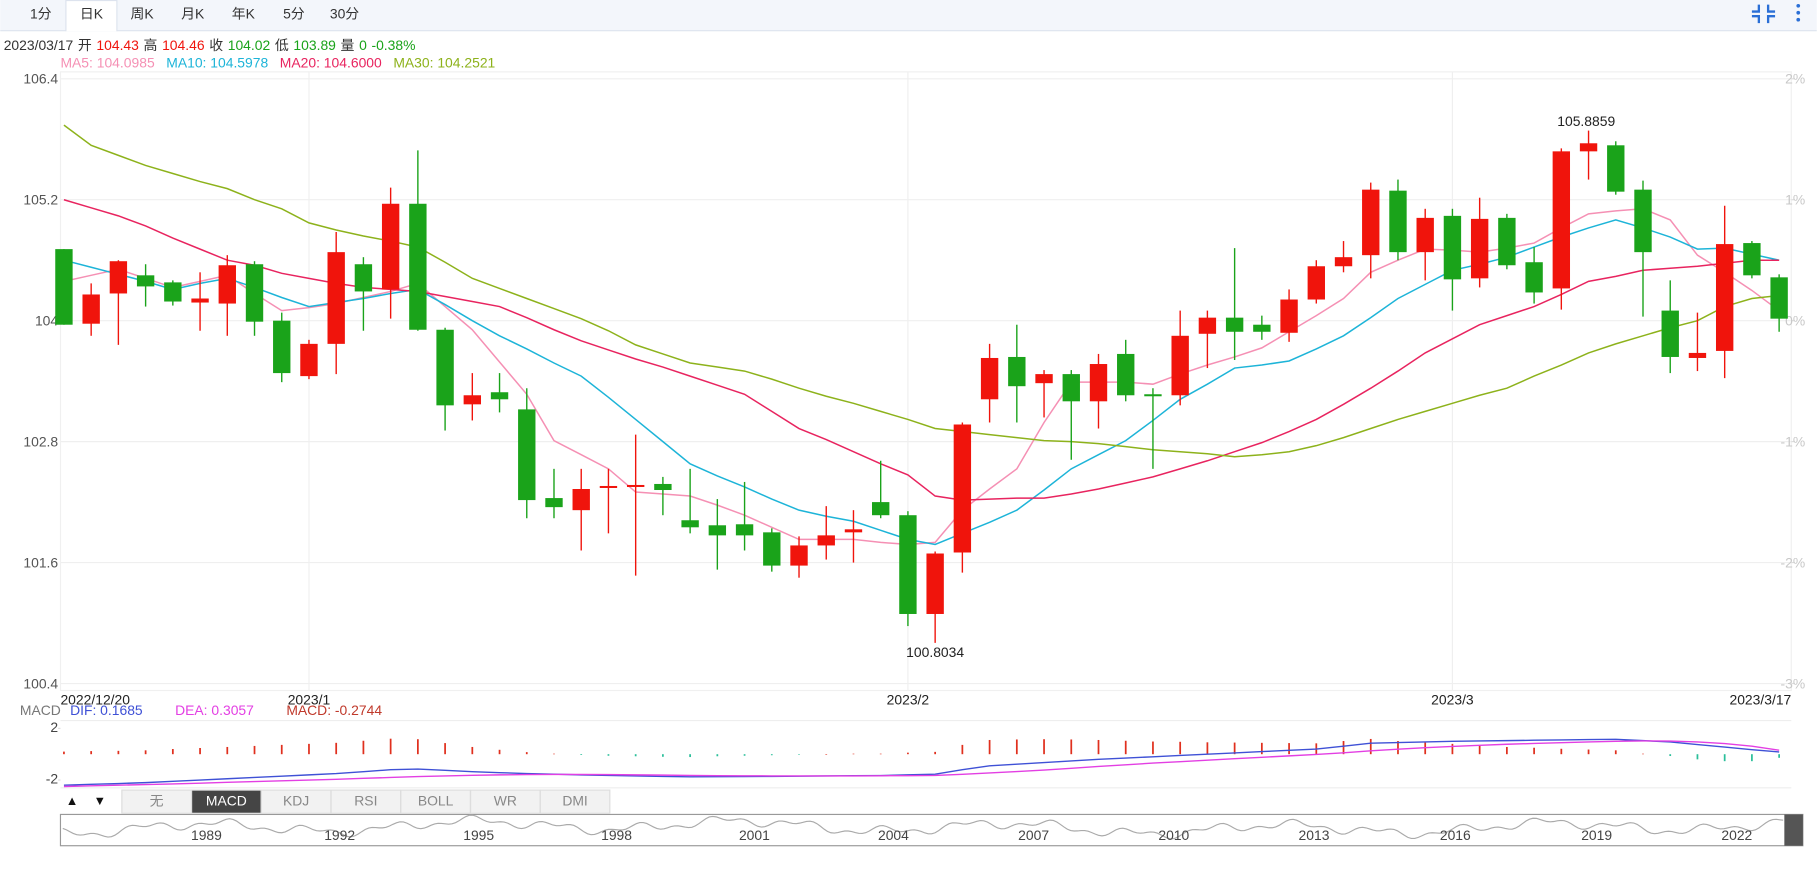  Describe the element at coordinates (41, 14) in the screenshot. I see `tab: 1分` at that location.